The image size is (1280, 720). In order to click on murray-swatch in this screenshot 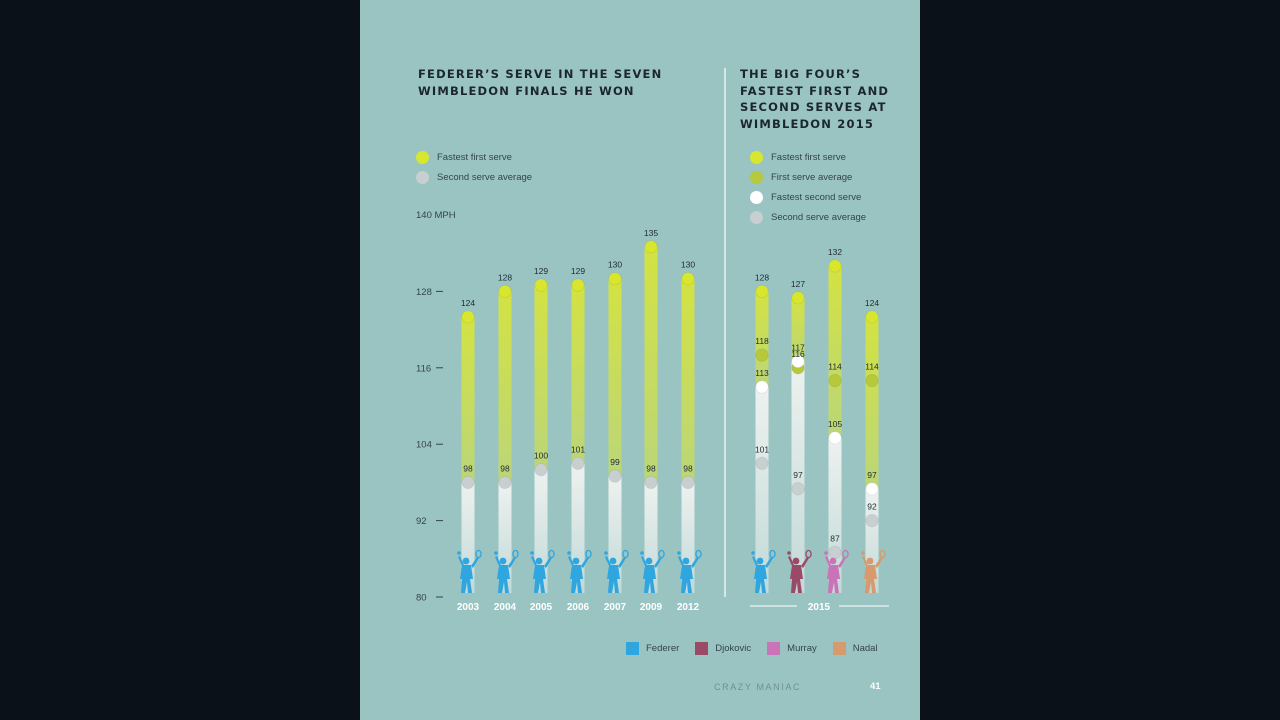, I will do `click(774, 648)`.